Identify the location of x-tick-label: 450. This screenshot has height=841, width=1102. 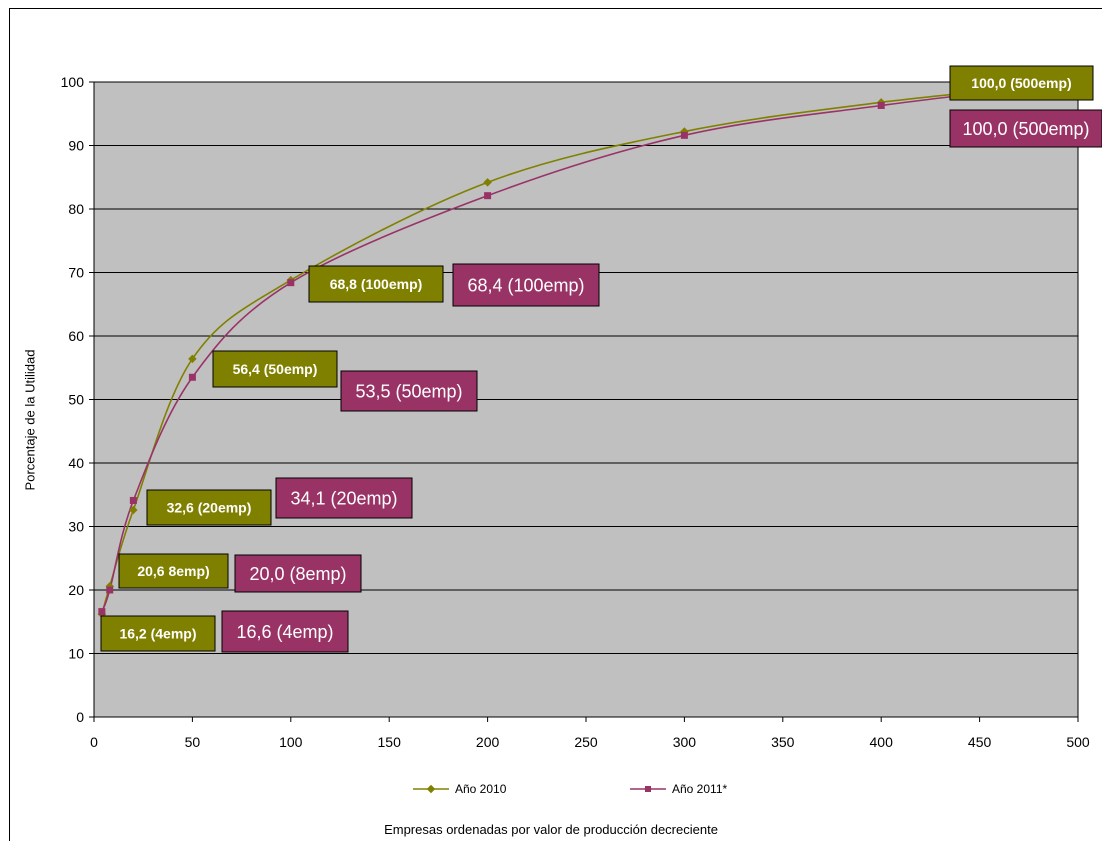
(980, 742).